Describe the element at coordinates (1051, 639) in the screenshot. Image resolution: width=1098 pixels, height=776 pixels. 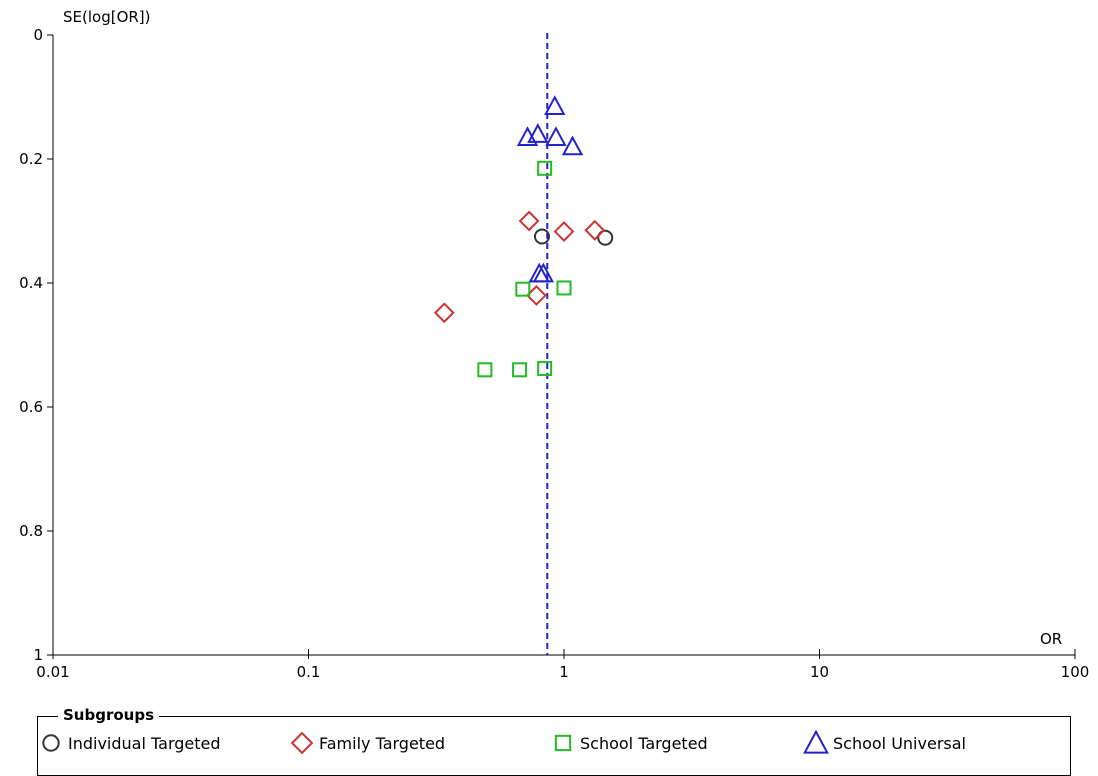
I see `x-axis-label: OR` at that location.